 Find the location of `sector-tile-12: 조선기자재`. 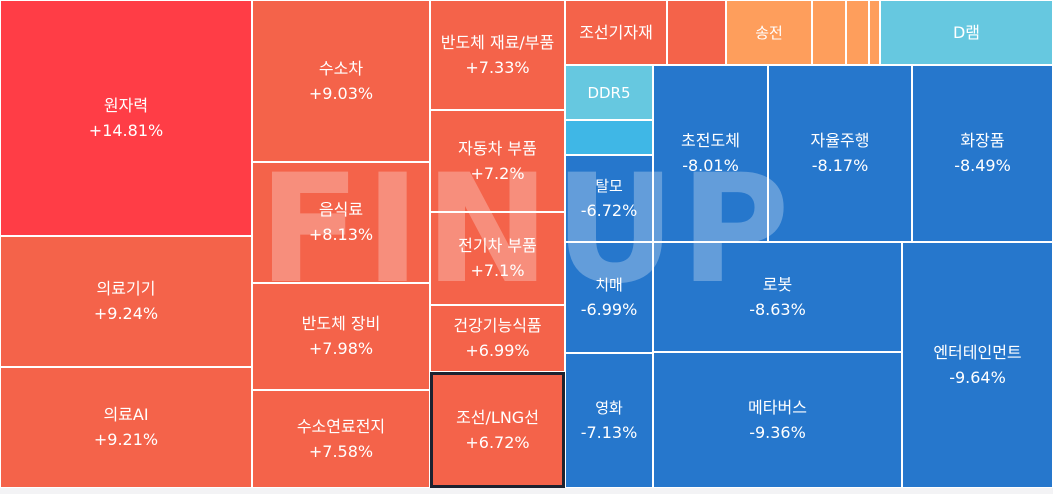

sector-tile-12: 조선기자재 is located at coordinates (616, 32).